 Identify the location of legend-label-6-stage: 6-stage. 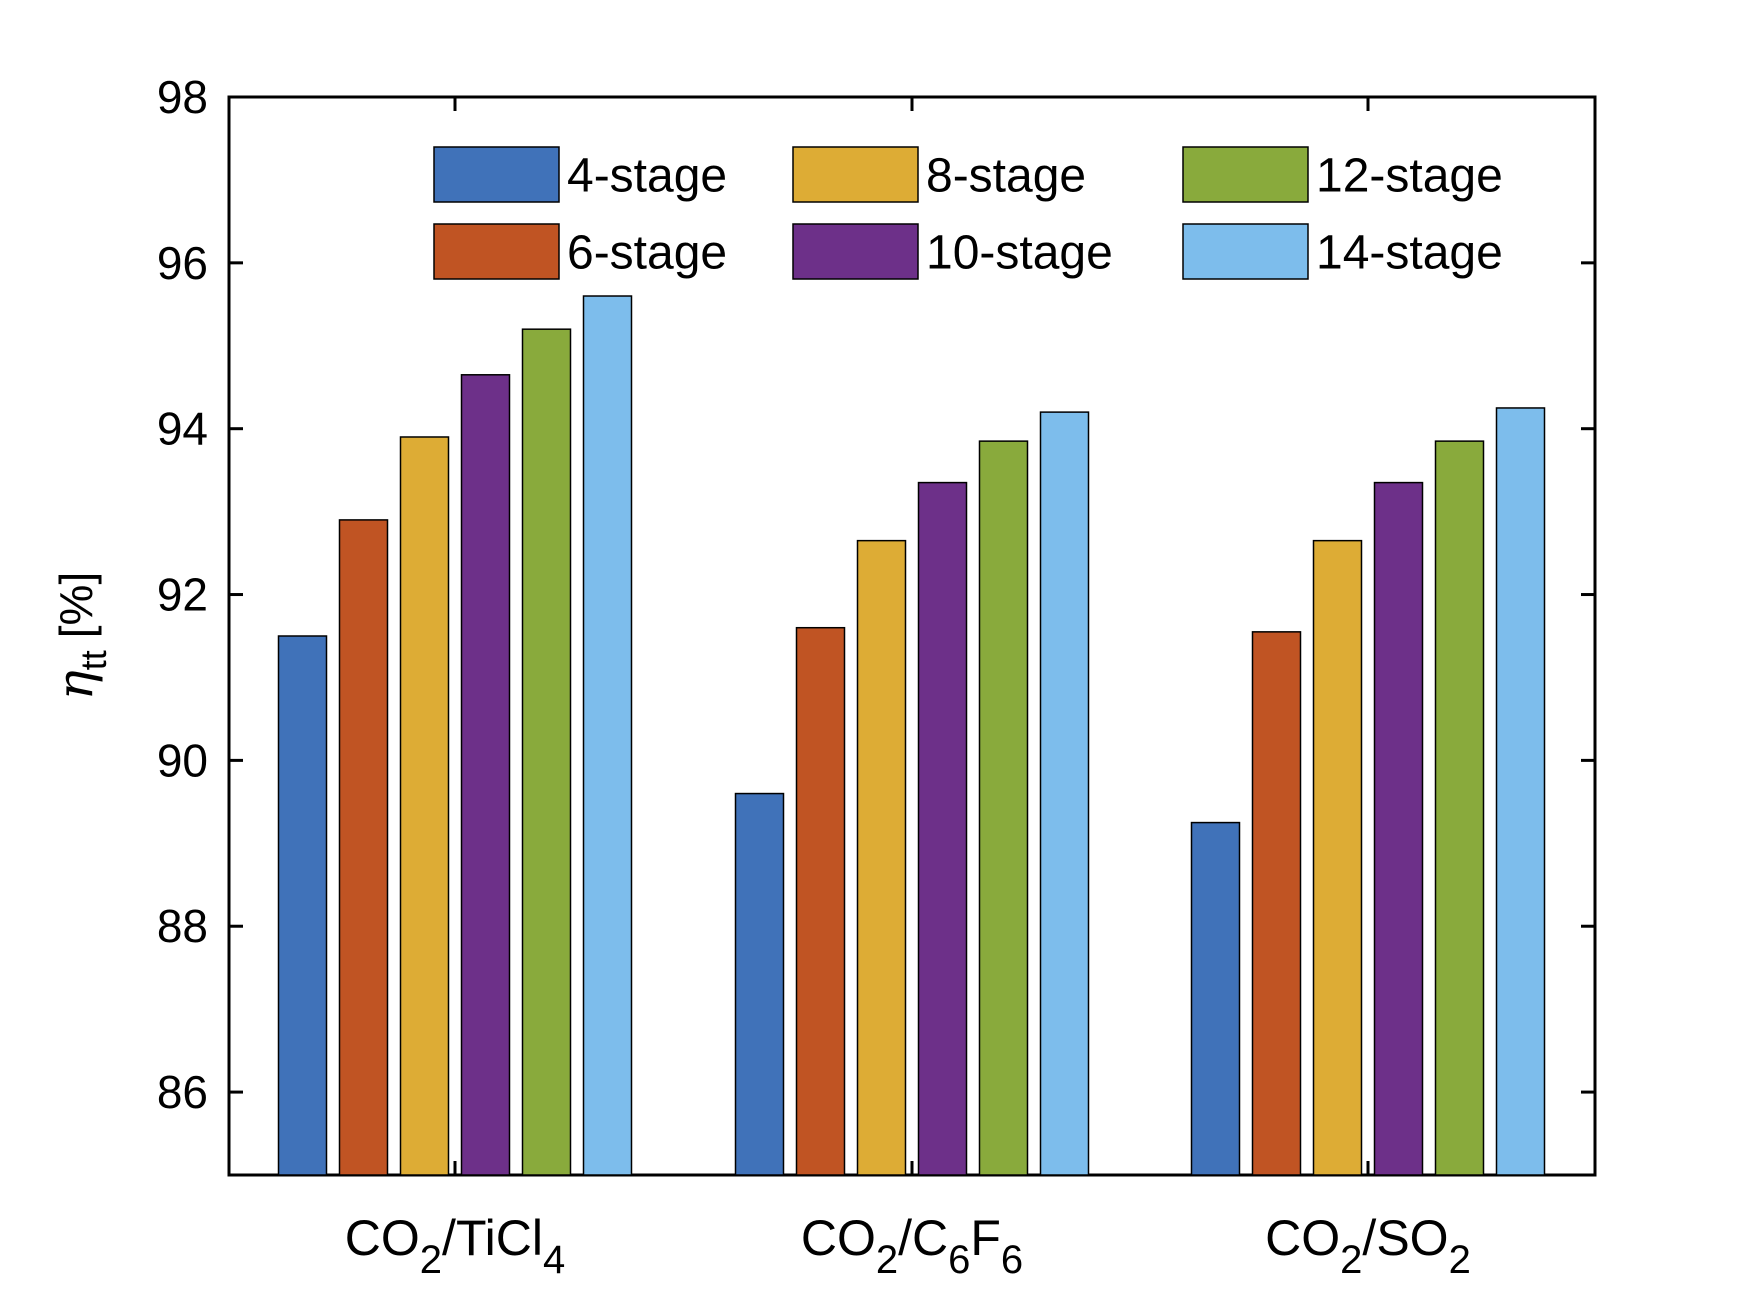
(647, 253).